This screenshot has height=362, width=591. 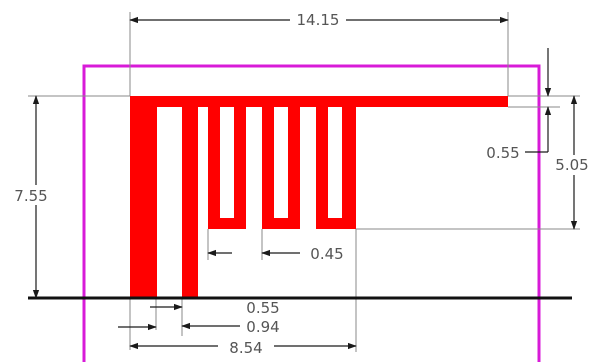 What do you see at coordinates (502, 153) in the screenshot?
I see `label-top-strip: 0.55` at bounding box center [502, 153].